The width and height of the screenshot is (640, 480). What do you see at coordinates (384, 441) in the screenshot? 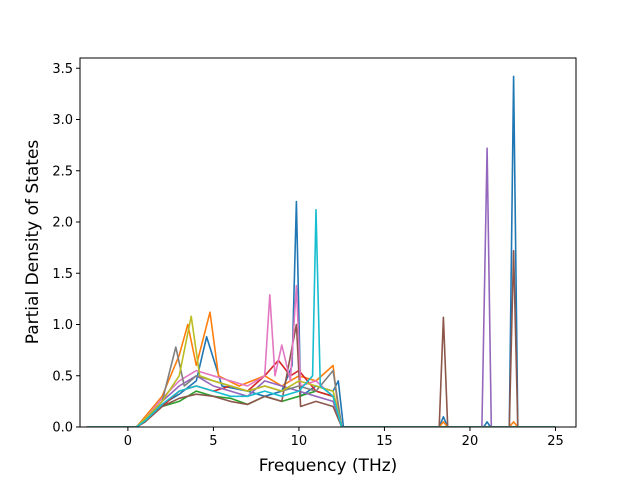
I see `x-tick-label: 15` at bounding box center [384, 441].